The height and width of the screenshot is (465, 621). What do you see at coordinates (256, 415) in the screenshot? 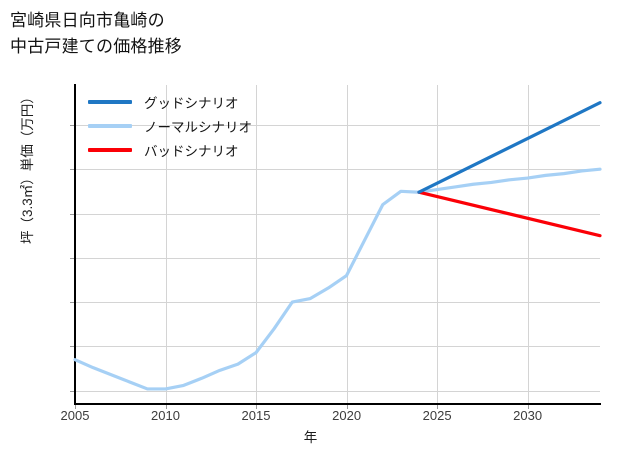
I see `x-tick-label: 2015` at bounding box center [256, 415].